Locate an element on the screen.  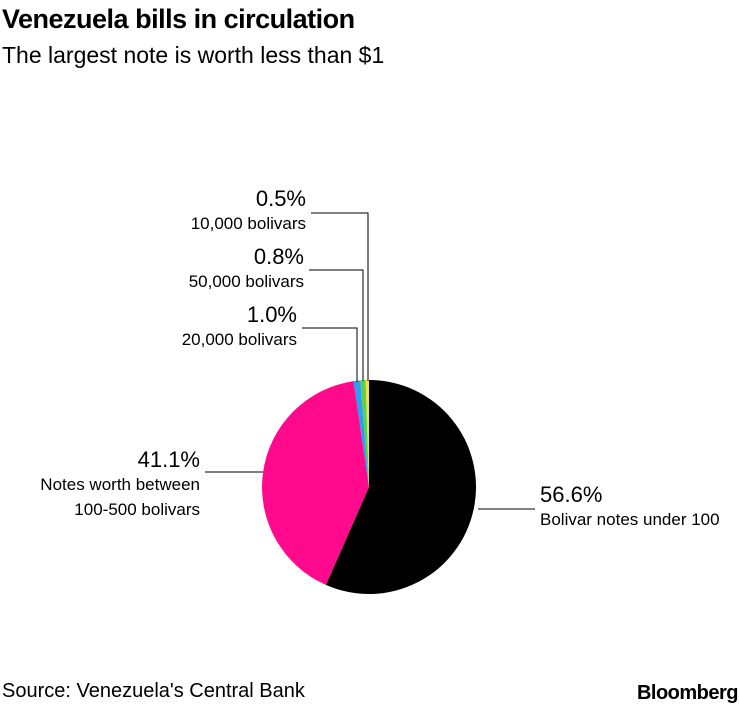
slice-label: 10,000 bolivars is located at coordinates (248, 223).